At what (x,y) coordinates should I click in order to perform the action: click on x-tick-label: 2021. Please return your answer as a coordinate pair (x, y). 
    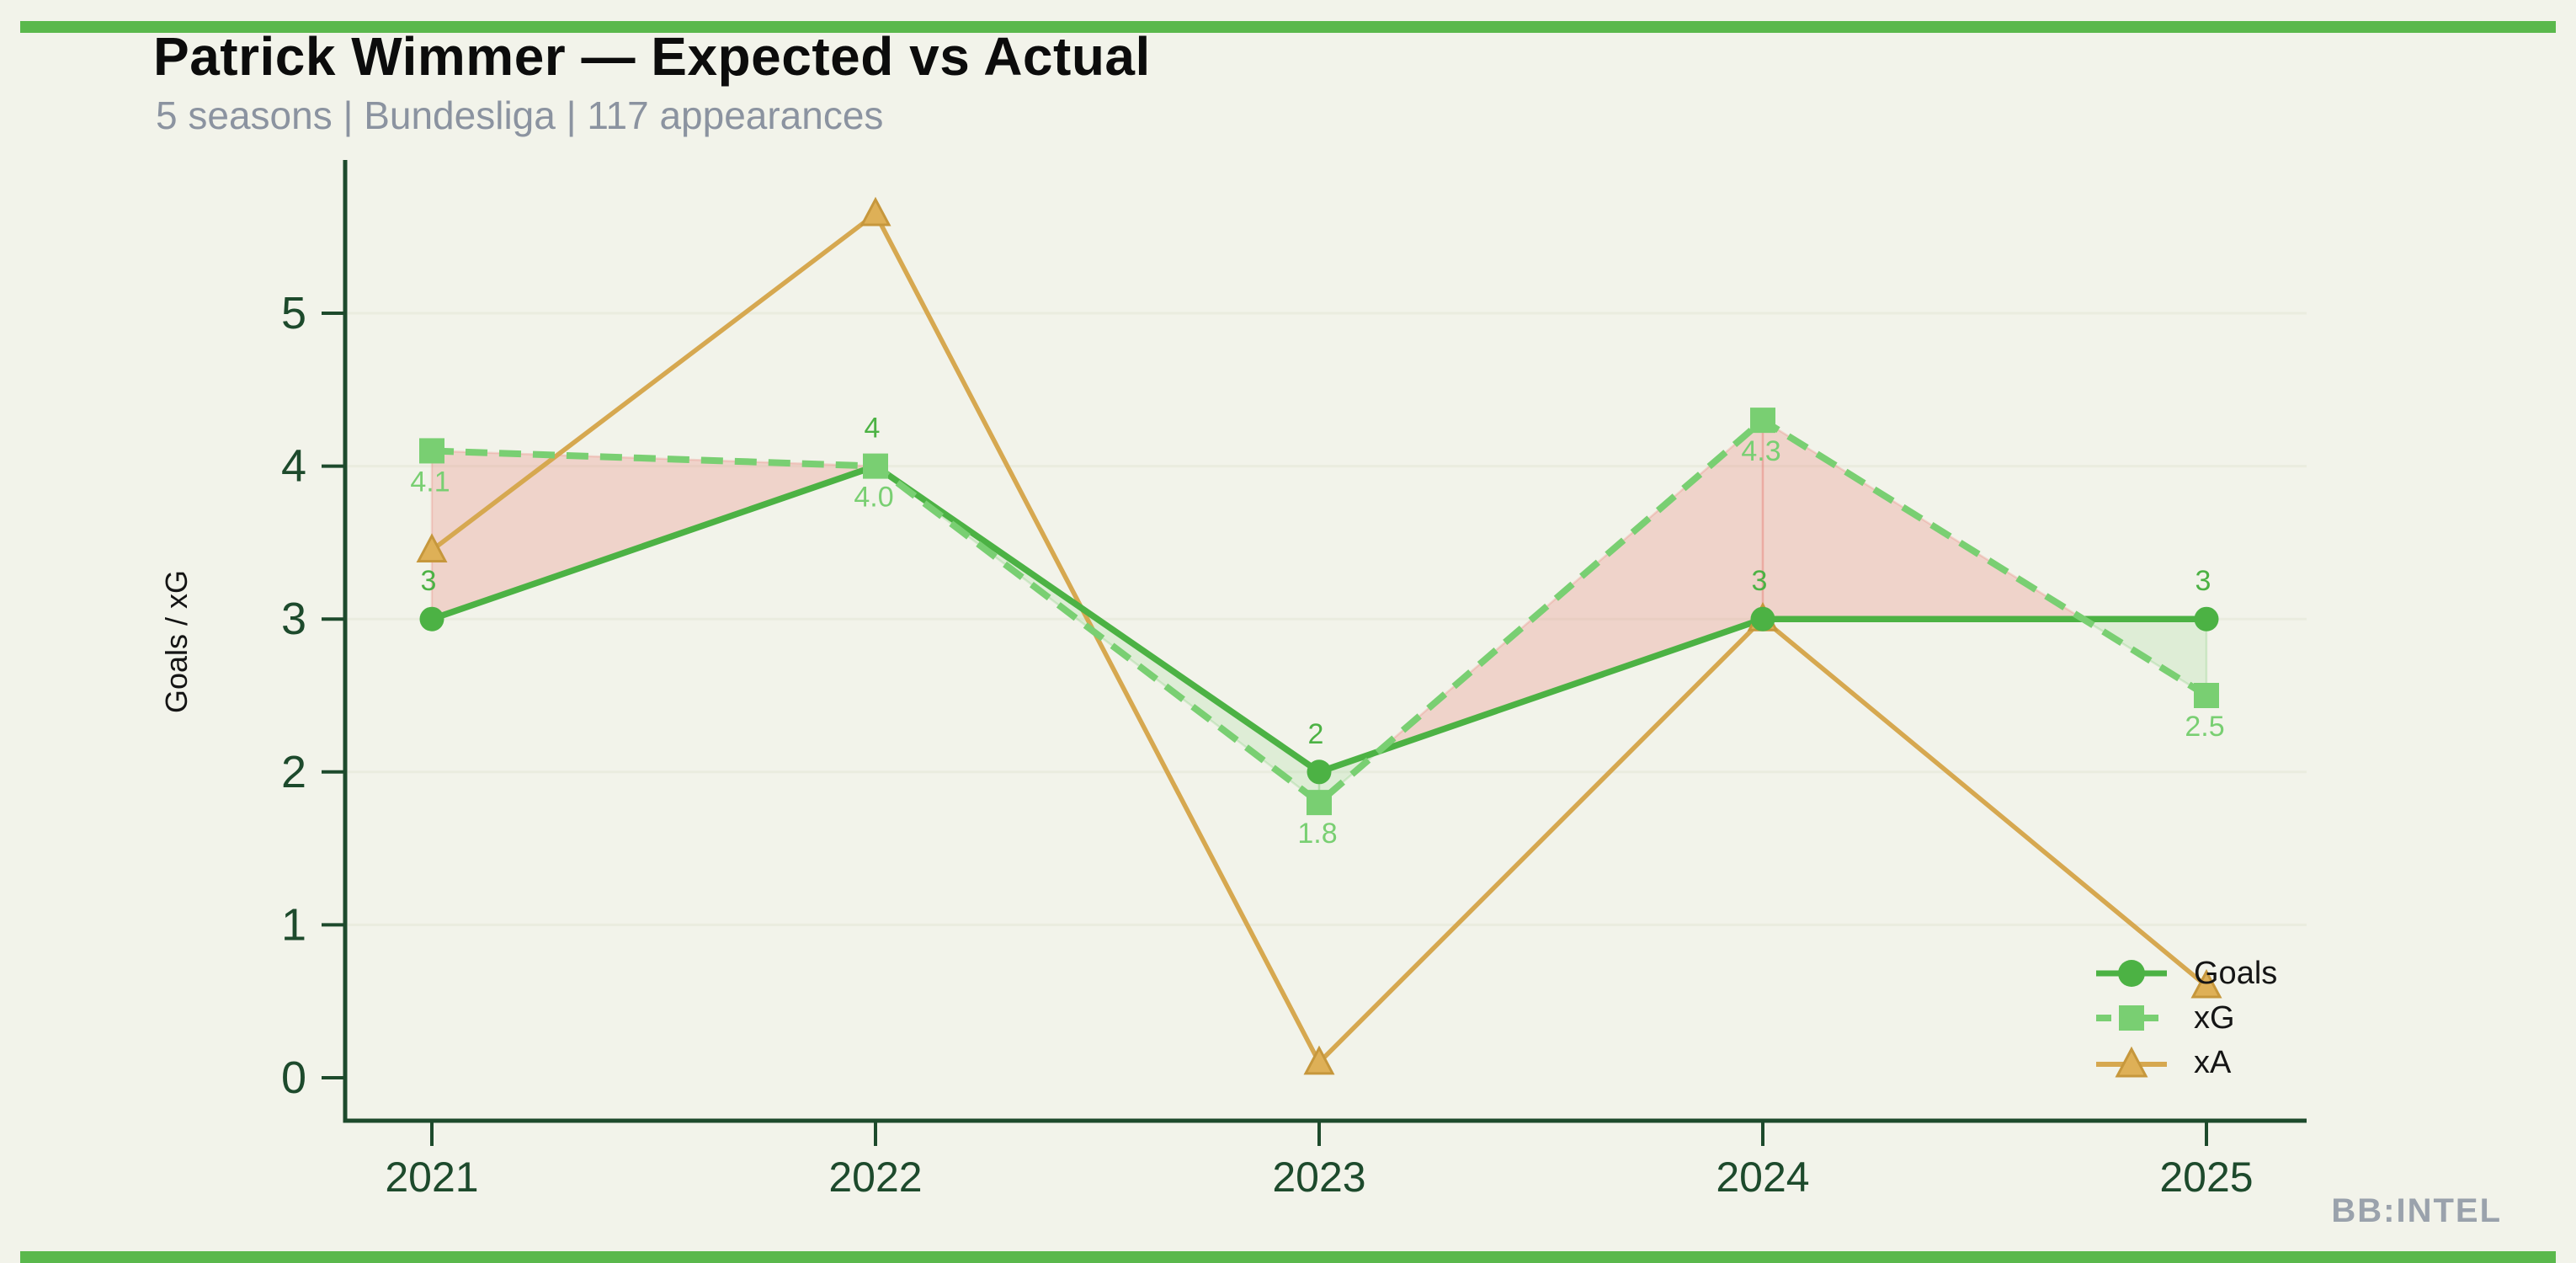
    Looking at the image, I should click on (432, 1177).